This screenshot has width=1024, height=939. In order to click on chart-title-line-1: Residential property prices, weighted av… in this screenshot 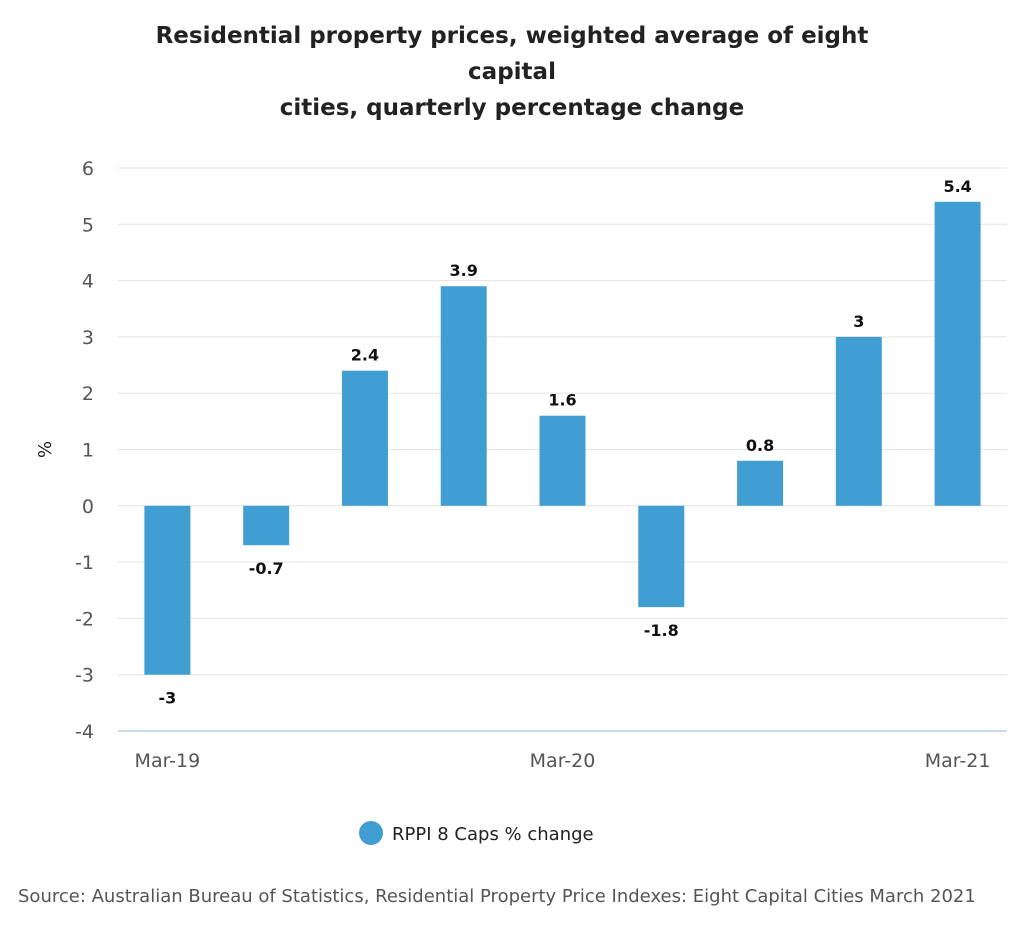, I will do `click(512, 54)`.